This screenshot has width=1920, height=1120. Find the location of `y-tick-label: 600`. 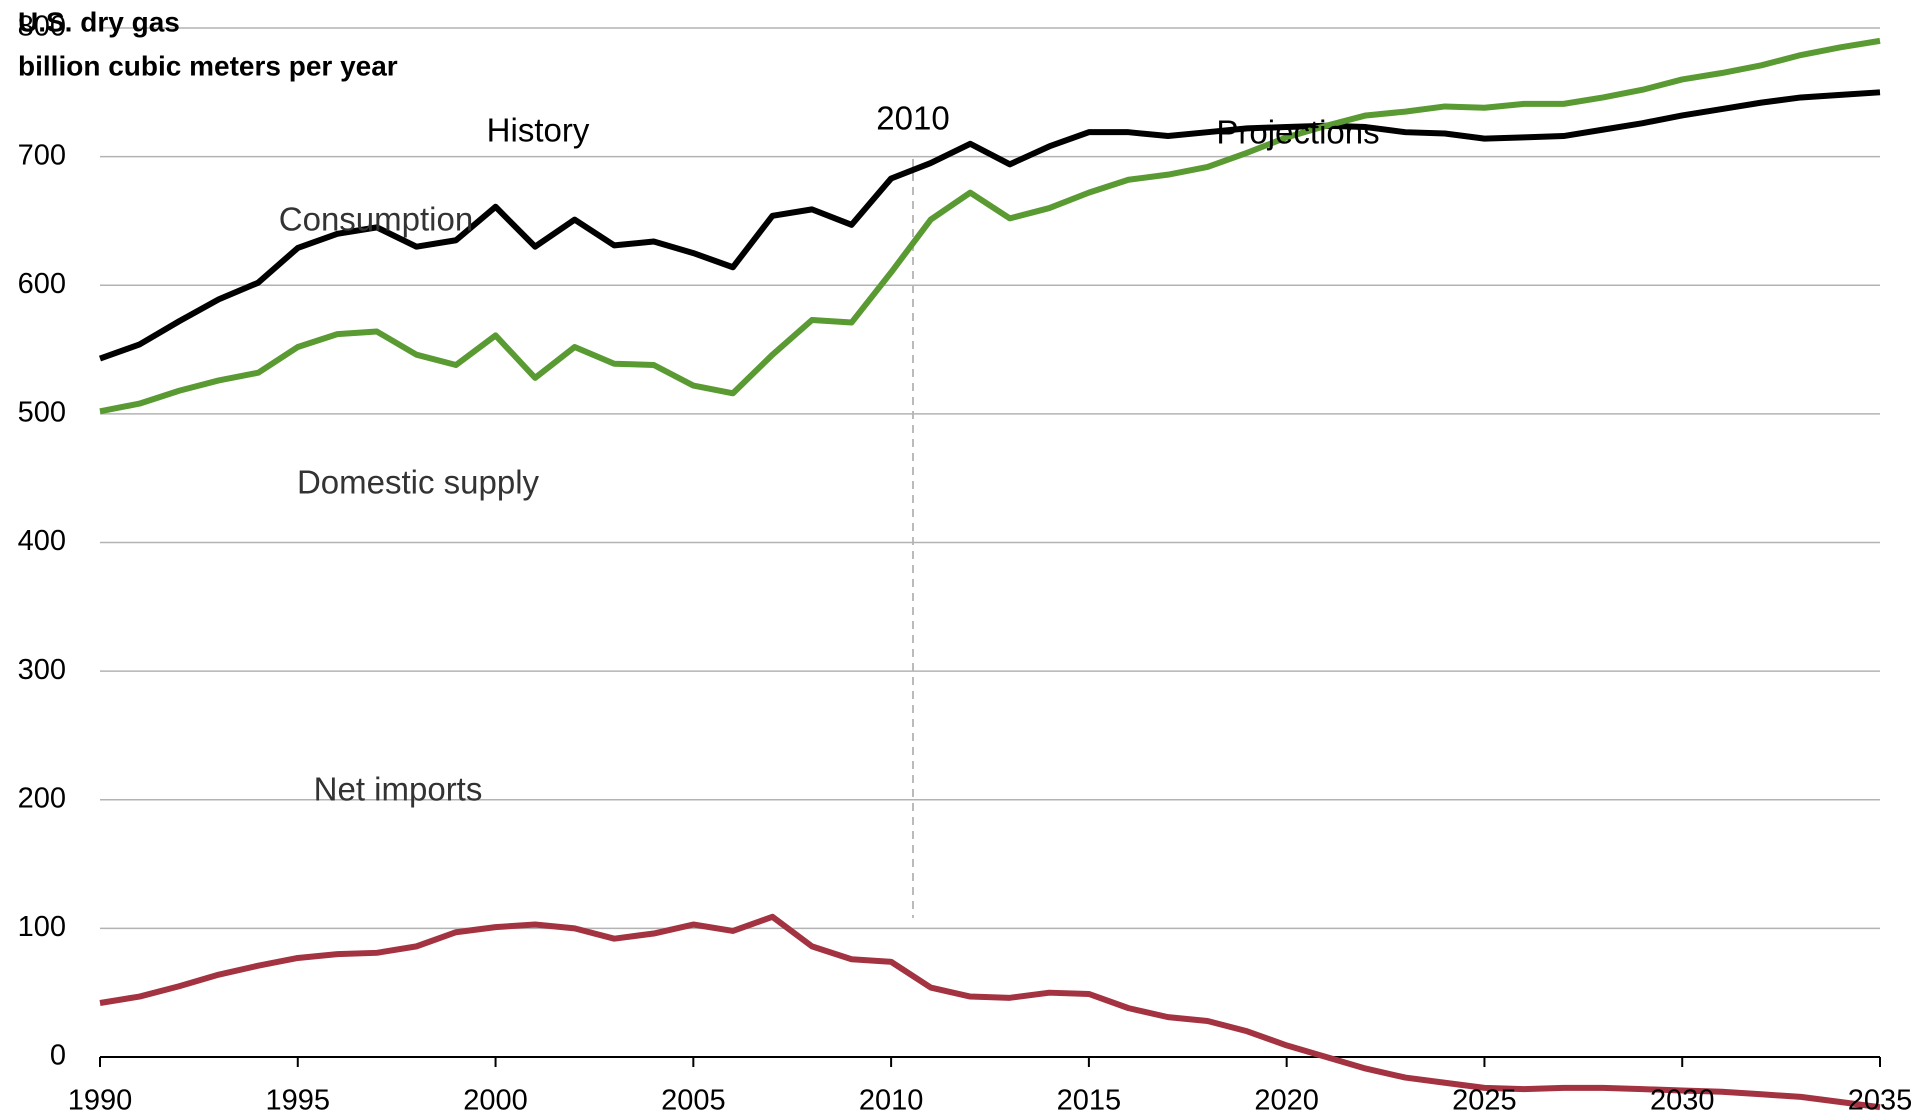

y-tick-label: 600 is located at coordinates (42, 284).